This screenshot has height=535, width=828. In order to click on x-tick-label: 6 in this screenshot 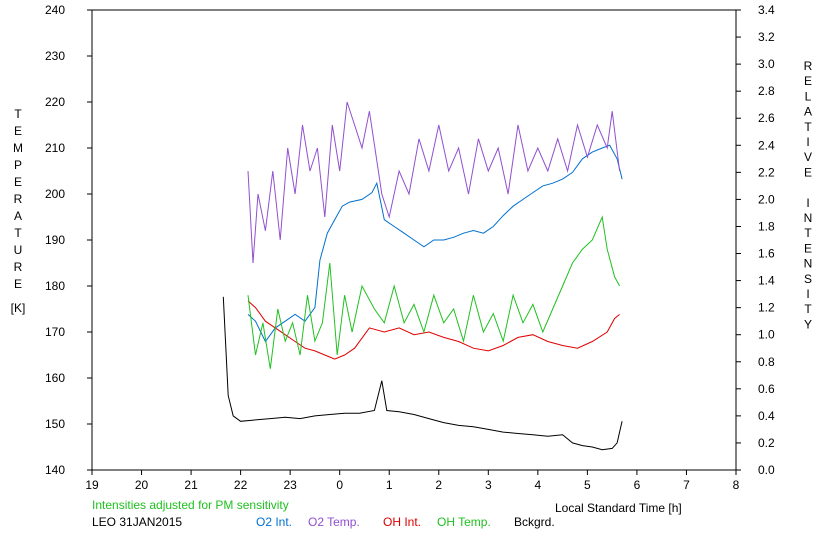, I will do `click(637, 485)`.